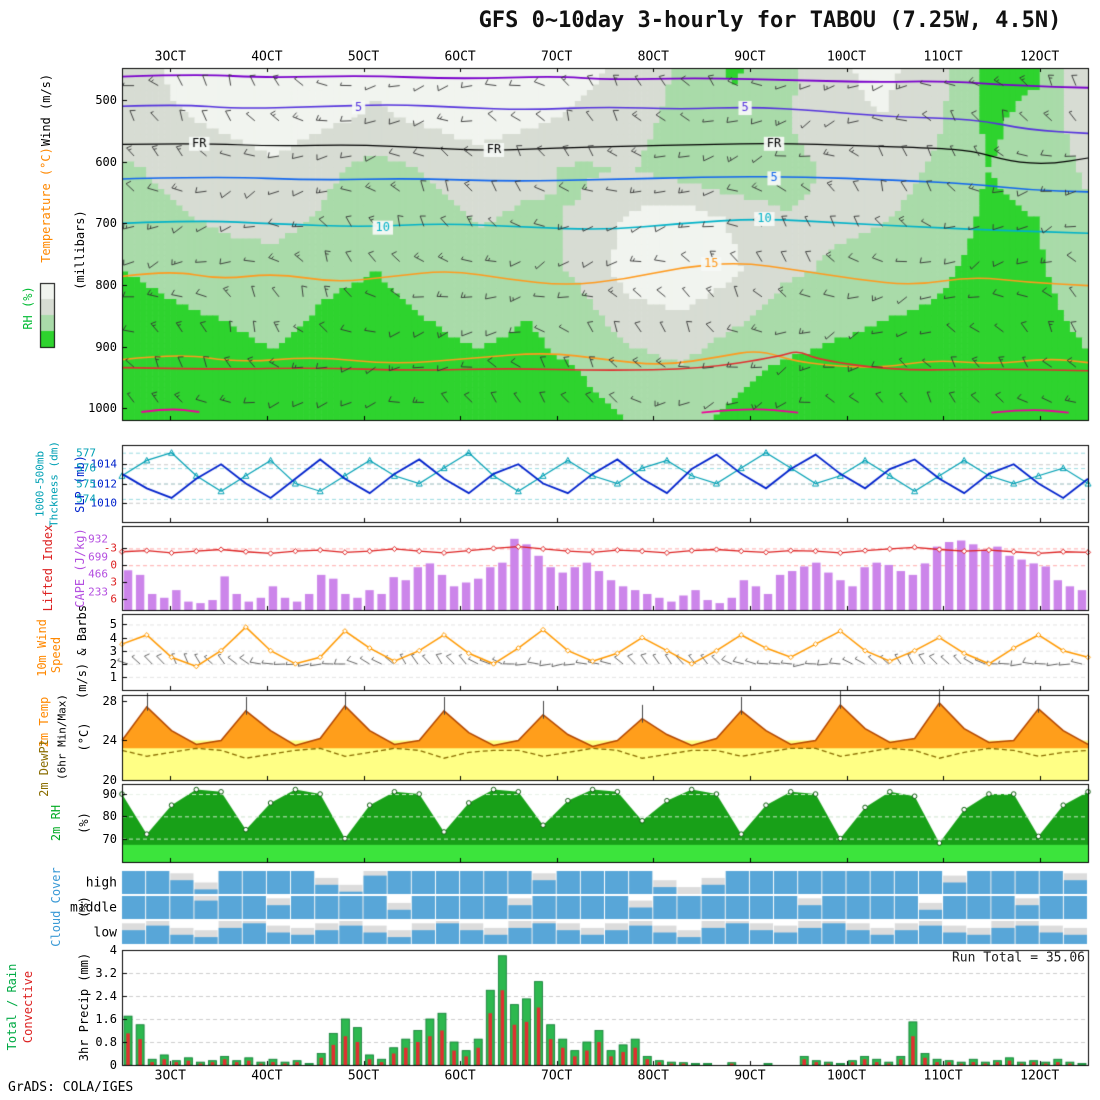  I want to click on wind-tick-label: 2, so click(113, 663).